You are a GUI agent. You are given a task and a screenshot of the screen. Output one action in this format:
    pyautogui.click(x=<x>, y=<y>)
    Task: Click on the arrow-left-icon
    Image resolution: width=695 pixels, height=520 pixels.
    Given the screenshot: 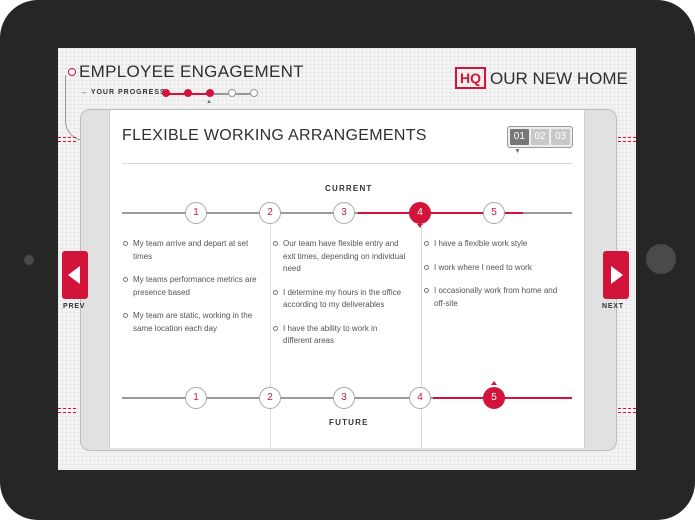 What is the action you would take?
    pyautogui.click(x=74, y=275)
    